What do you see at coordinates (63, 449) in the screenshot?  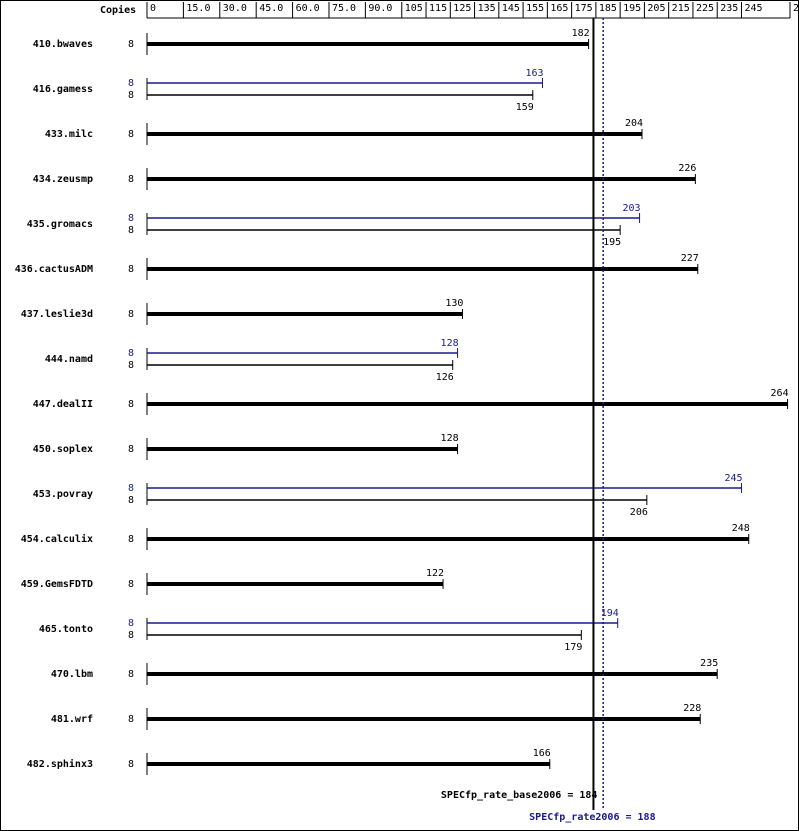 I see `benchmark-name: 450.soplex` at bounding box center [63, 449].